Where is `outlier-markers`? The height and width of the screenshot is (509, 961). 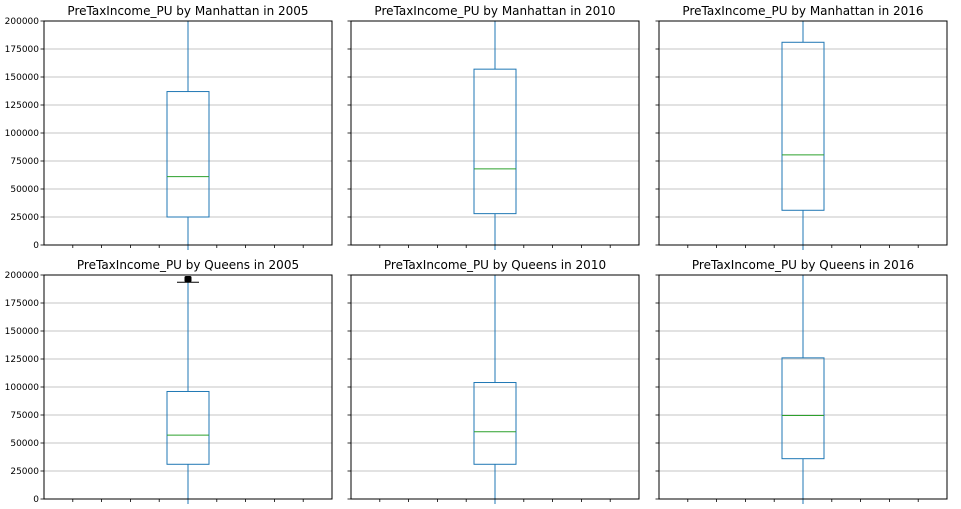
outlier-markers is located at coordinates (188, 279).